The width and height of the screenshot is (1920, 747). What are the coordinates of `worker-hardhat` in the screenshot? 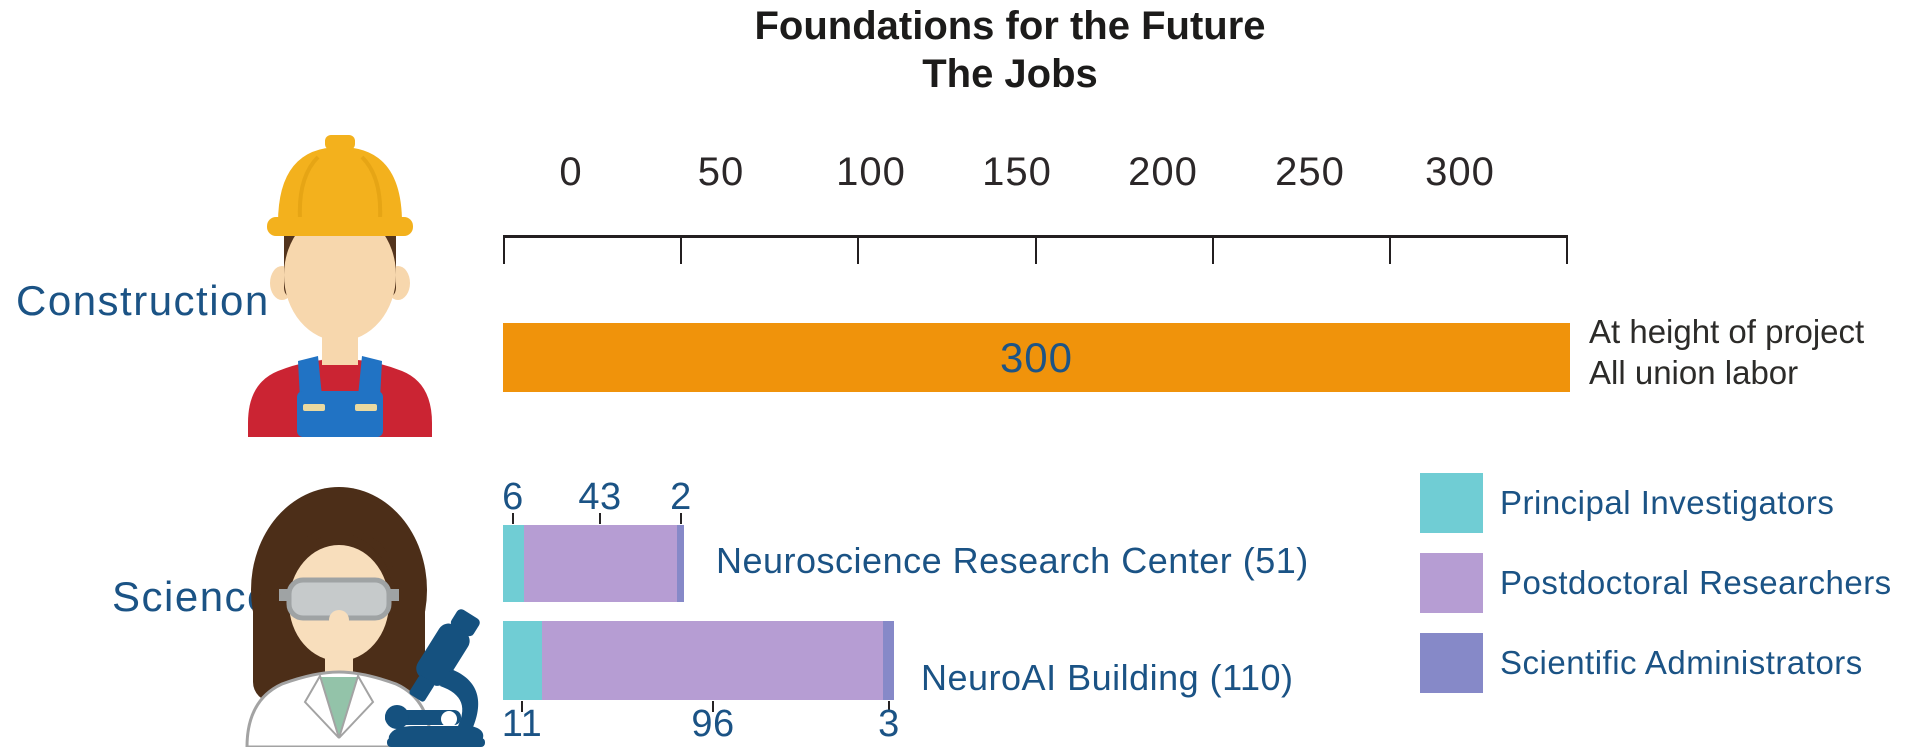 It's located at (340, 185).